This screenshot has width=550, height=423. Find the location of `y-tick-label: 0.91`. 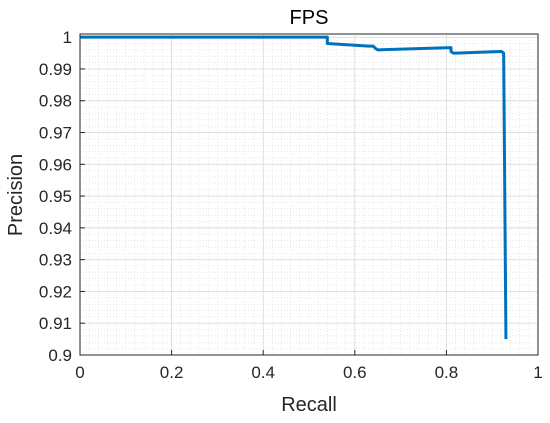

y-tick-label: 0.91 is located at coordinates (55, 323).